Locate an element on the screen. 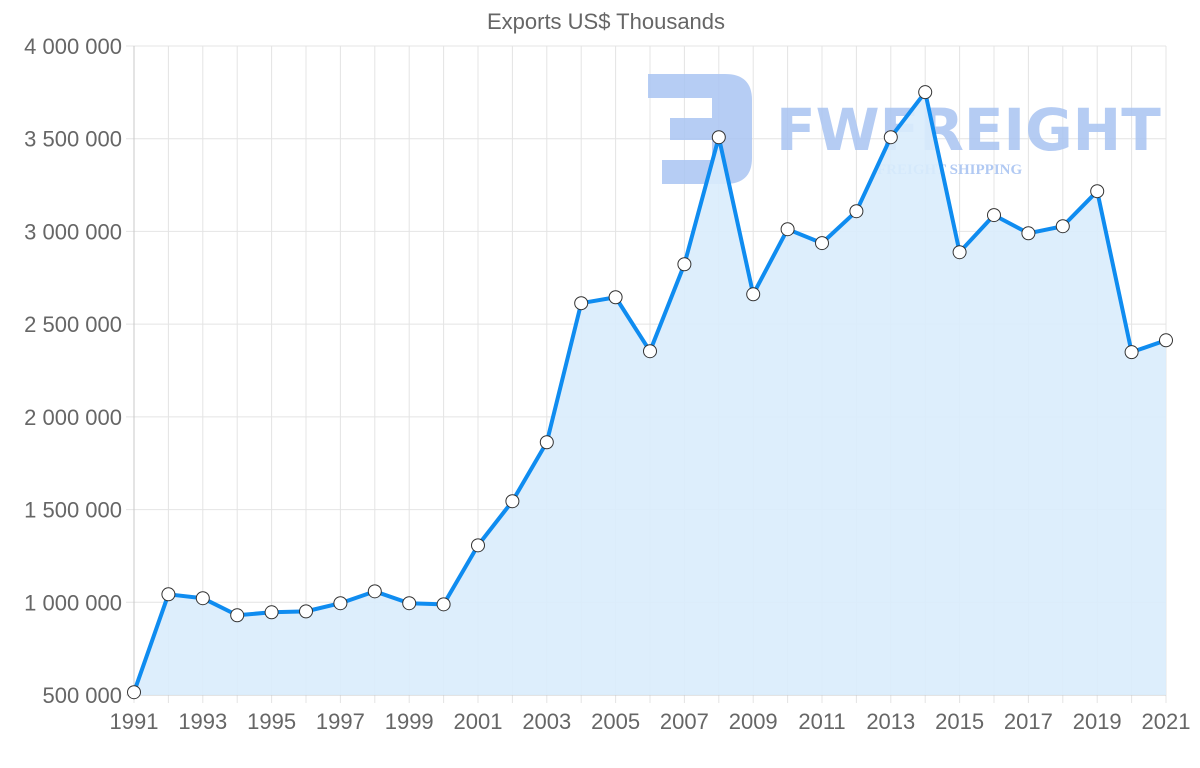 Image resolution: width=1200 pixels, height=768 pixels. x-tick-label: 1999 is located at coordinates (409, 721).